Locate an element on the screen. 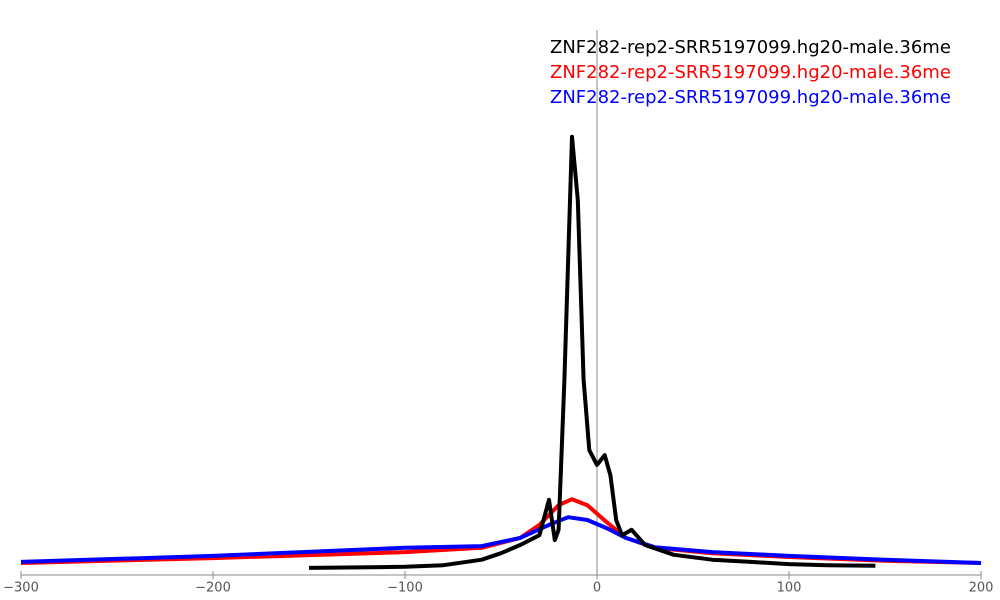 The height and width of the screenshot is (600, 1000). x-tick-label: 100 is located at coordinates (789, 588).